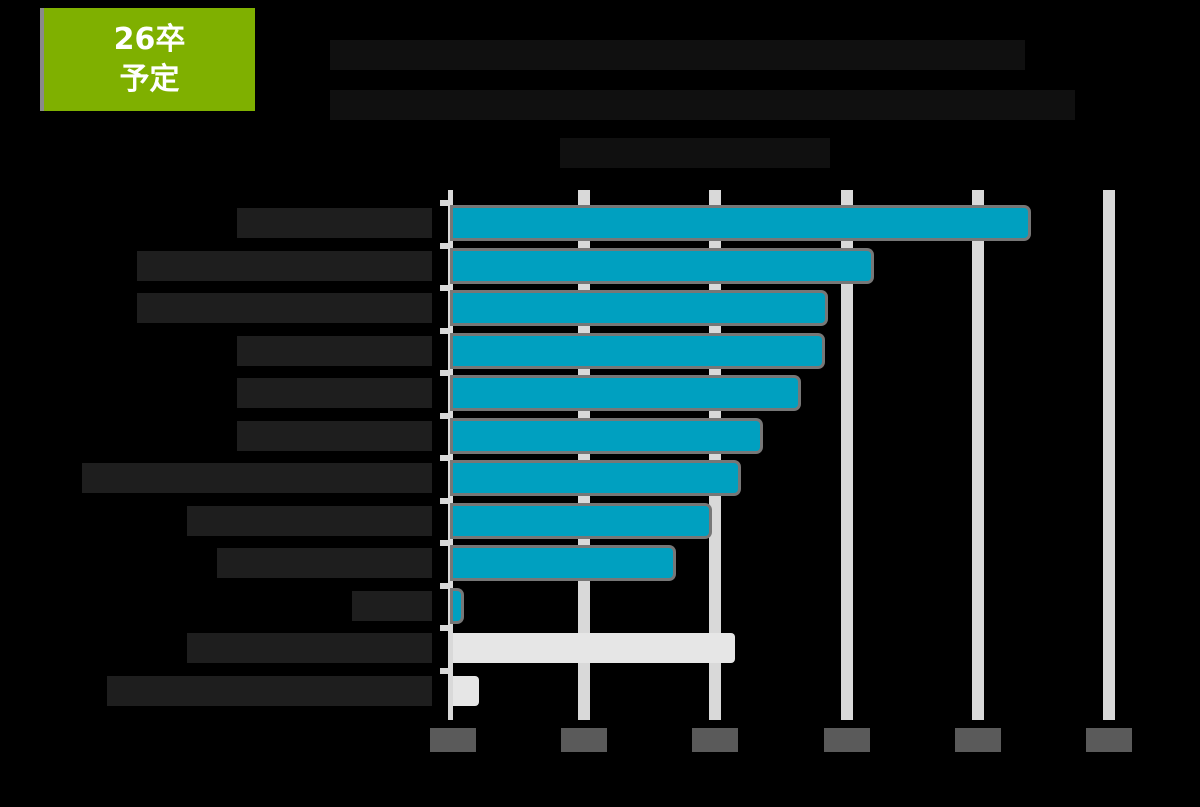 Image resolution: width=1200 pixels, height=807 pixels. I want to click on x-tick-label: 60%, so click(846, 740).